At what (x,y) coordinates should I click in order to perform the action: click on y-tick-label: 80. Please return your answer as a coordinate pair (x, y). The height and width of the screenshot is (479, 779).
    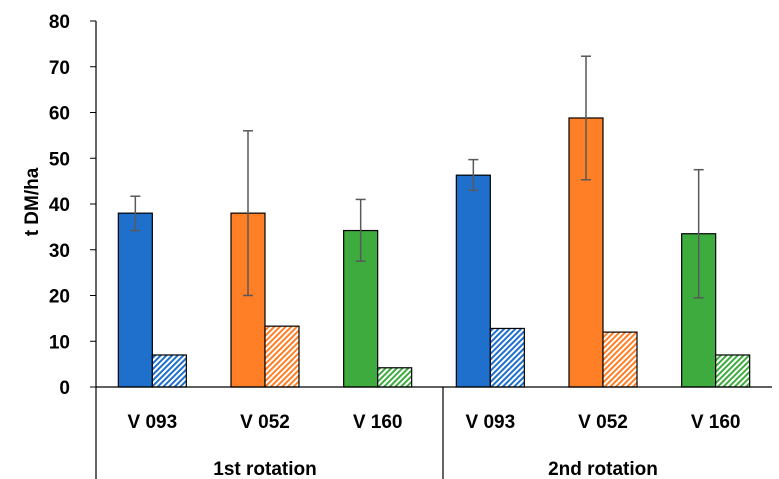
    Looking at the image, I should click on (59, 22).